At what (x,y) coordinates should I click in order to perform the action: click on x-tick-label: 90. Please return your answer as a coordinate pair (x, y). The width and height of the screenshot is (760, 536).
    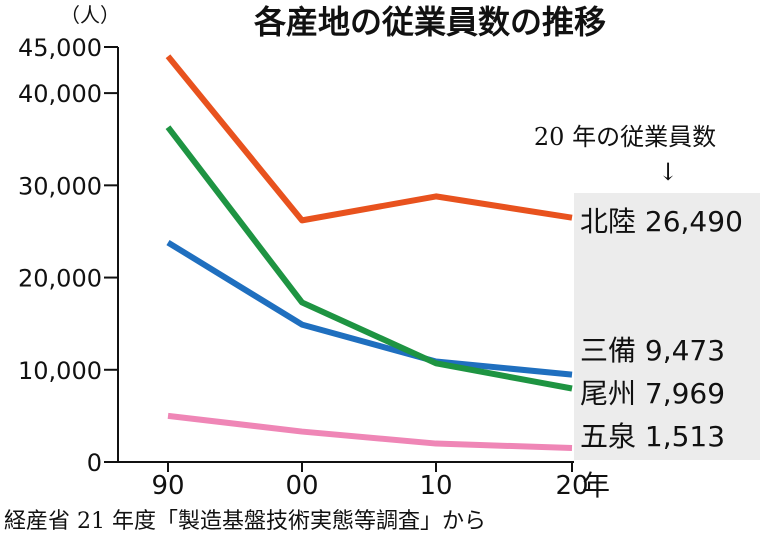
    Looking at the image, I should click on (167, 486).